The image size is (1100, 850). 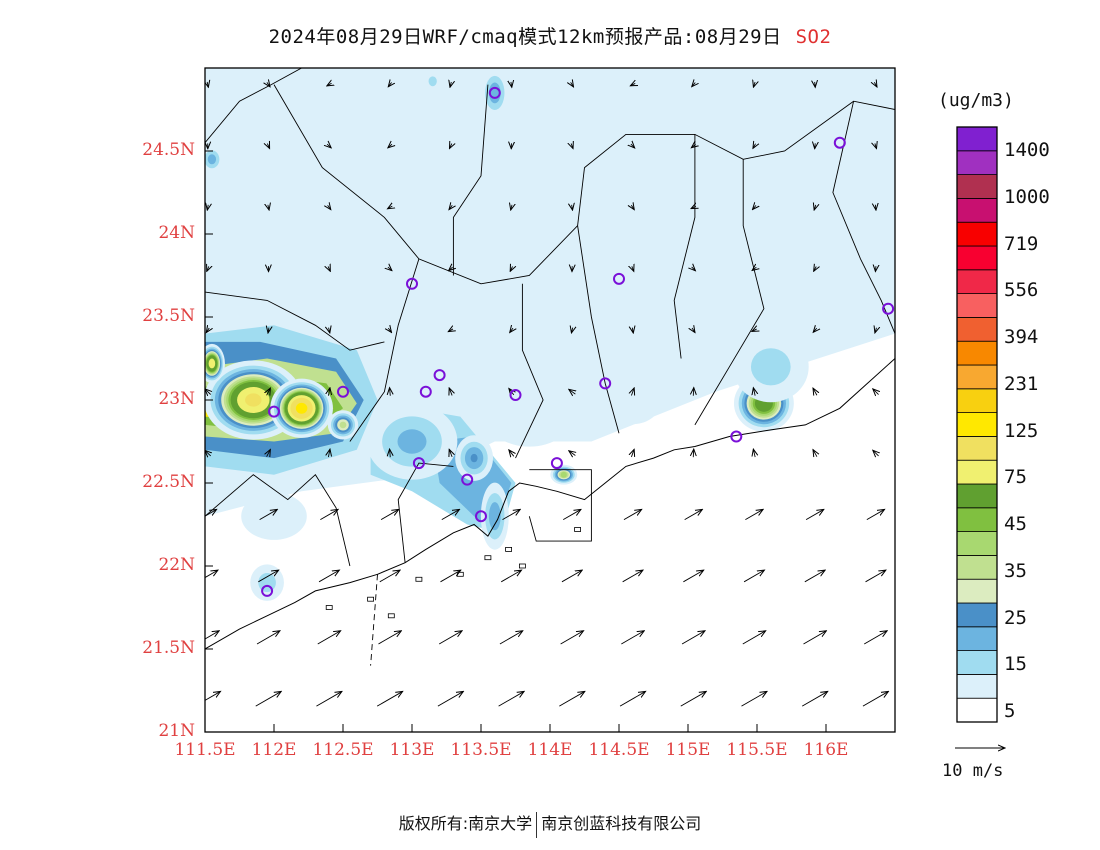 I want to click on colorbar-label: 1400, so click(x=1027, y=150).